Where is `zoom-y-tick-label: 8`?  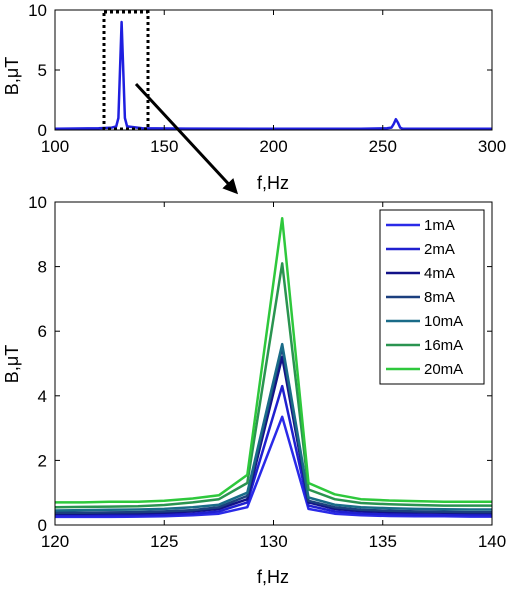 zoom-y-tick-label: 8 is located at coordinates (42, 267).